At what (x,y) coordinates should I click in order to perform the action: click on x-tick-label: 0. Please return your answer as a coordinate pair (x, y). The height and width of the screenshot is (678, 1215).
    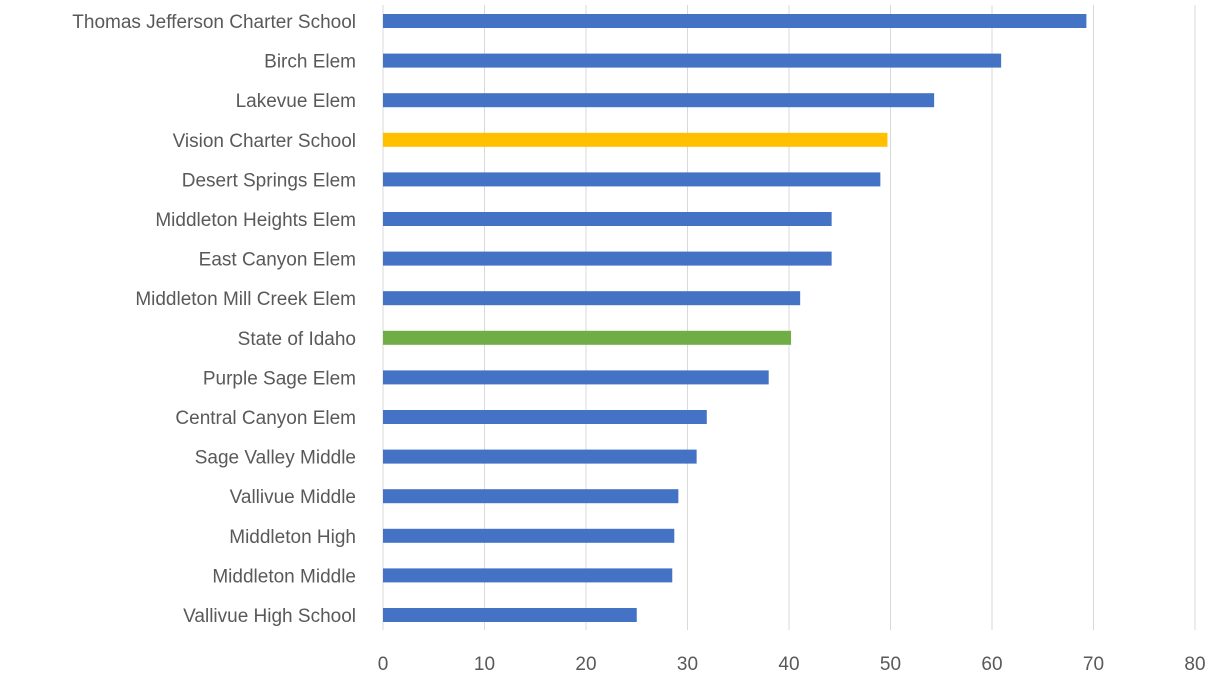
    Looking at the image, I should click on (383, 663).